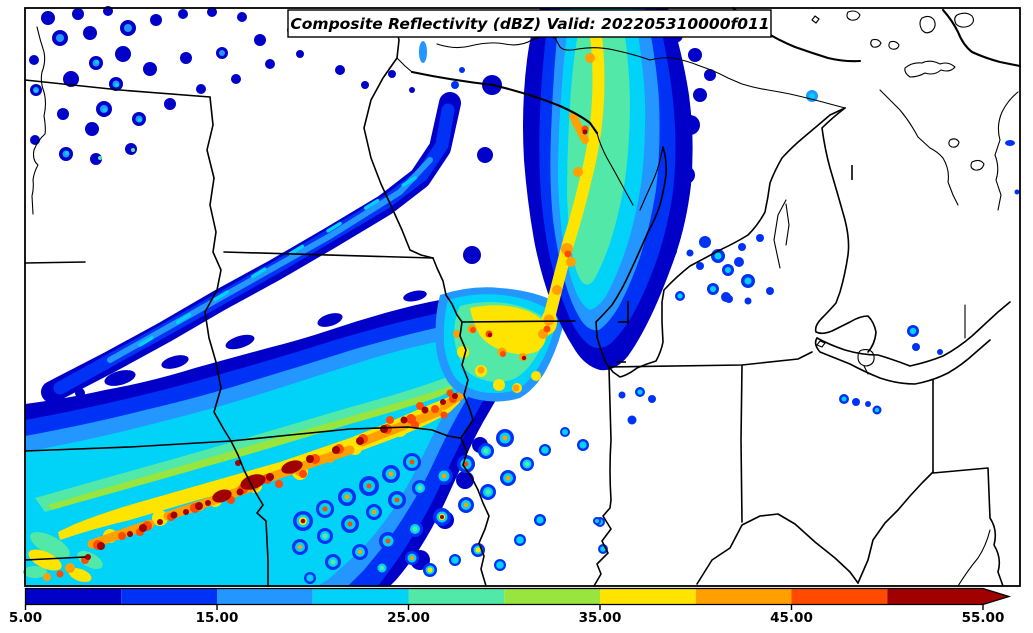  I want to click on graticule-ticks, so click(734, 264).